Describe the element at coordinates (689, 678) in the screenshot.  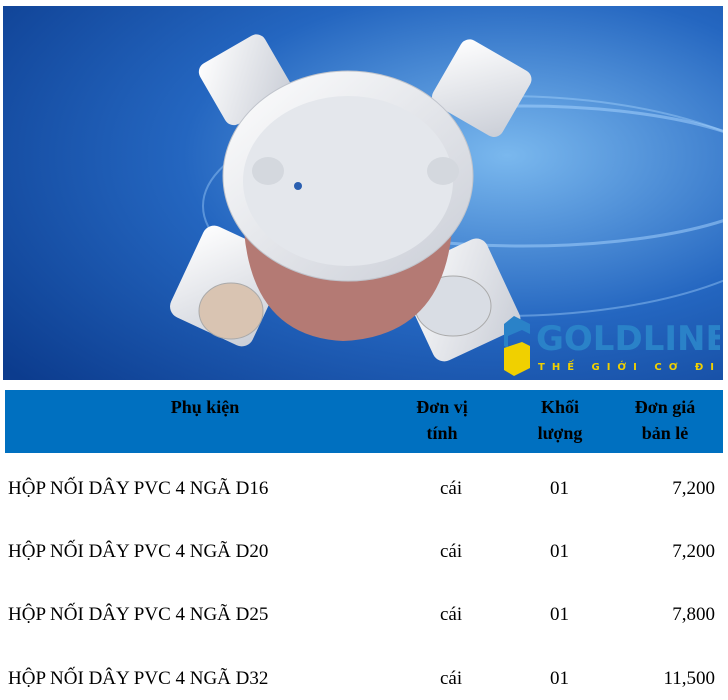
I see `price: 11,500` at that location.